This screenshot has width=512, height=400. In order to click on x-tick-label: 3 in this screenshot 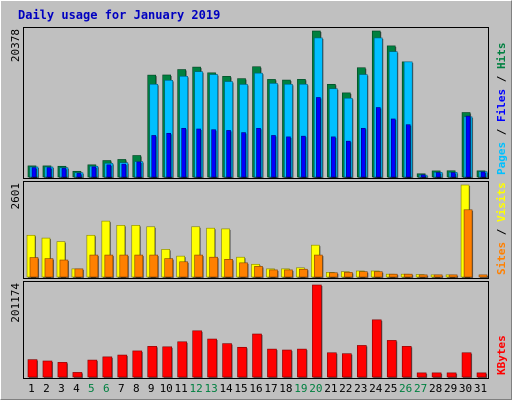, I will do `click(61, 388)`.